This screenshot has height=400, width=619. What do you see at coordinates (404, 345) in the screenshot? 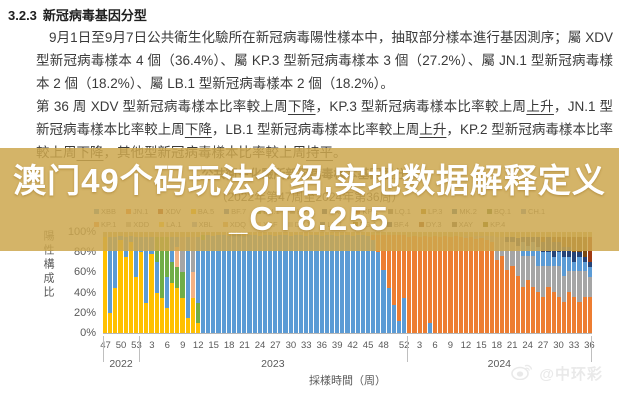
I see `x-tick-label: 52` at bounding box center [404, 345].